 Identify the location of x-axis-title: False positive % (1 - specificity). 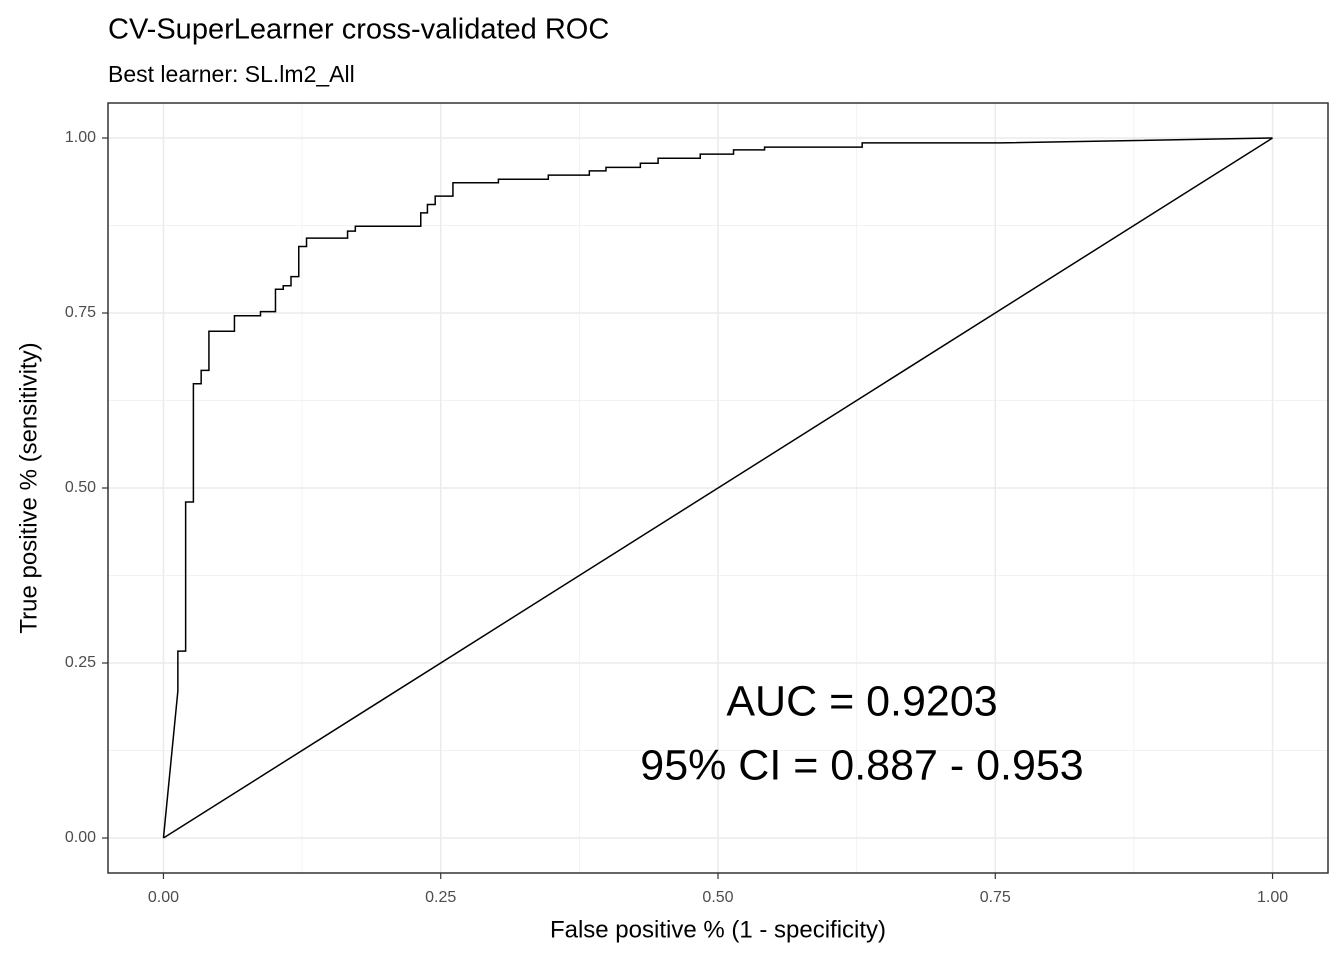
(718, 929).